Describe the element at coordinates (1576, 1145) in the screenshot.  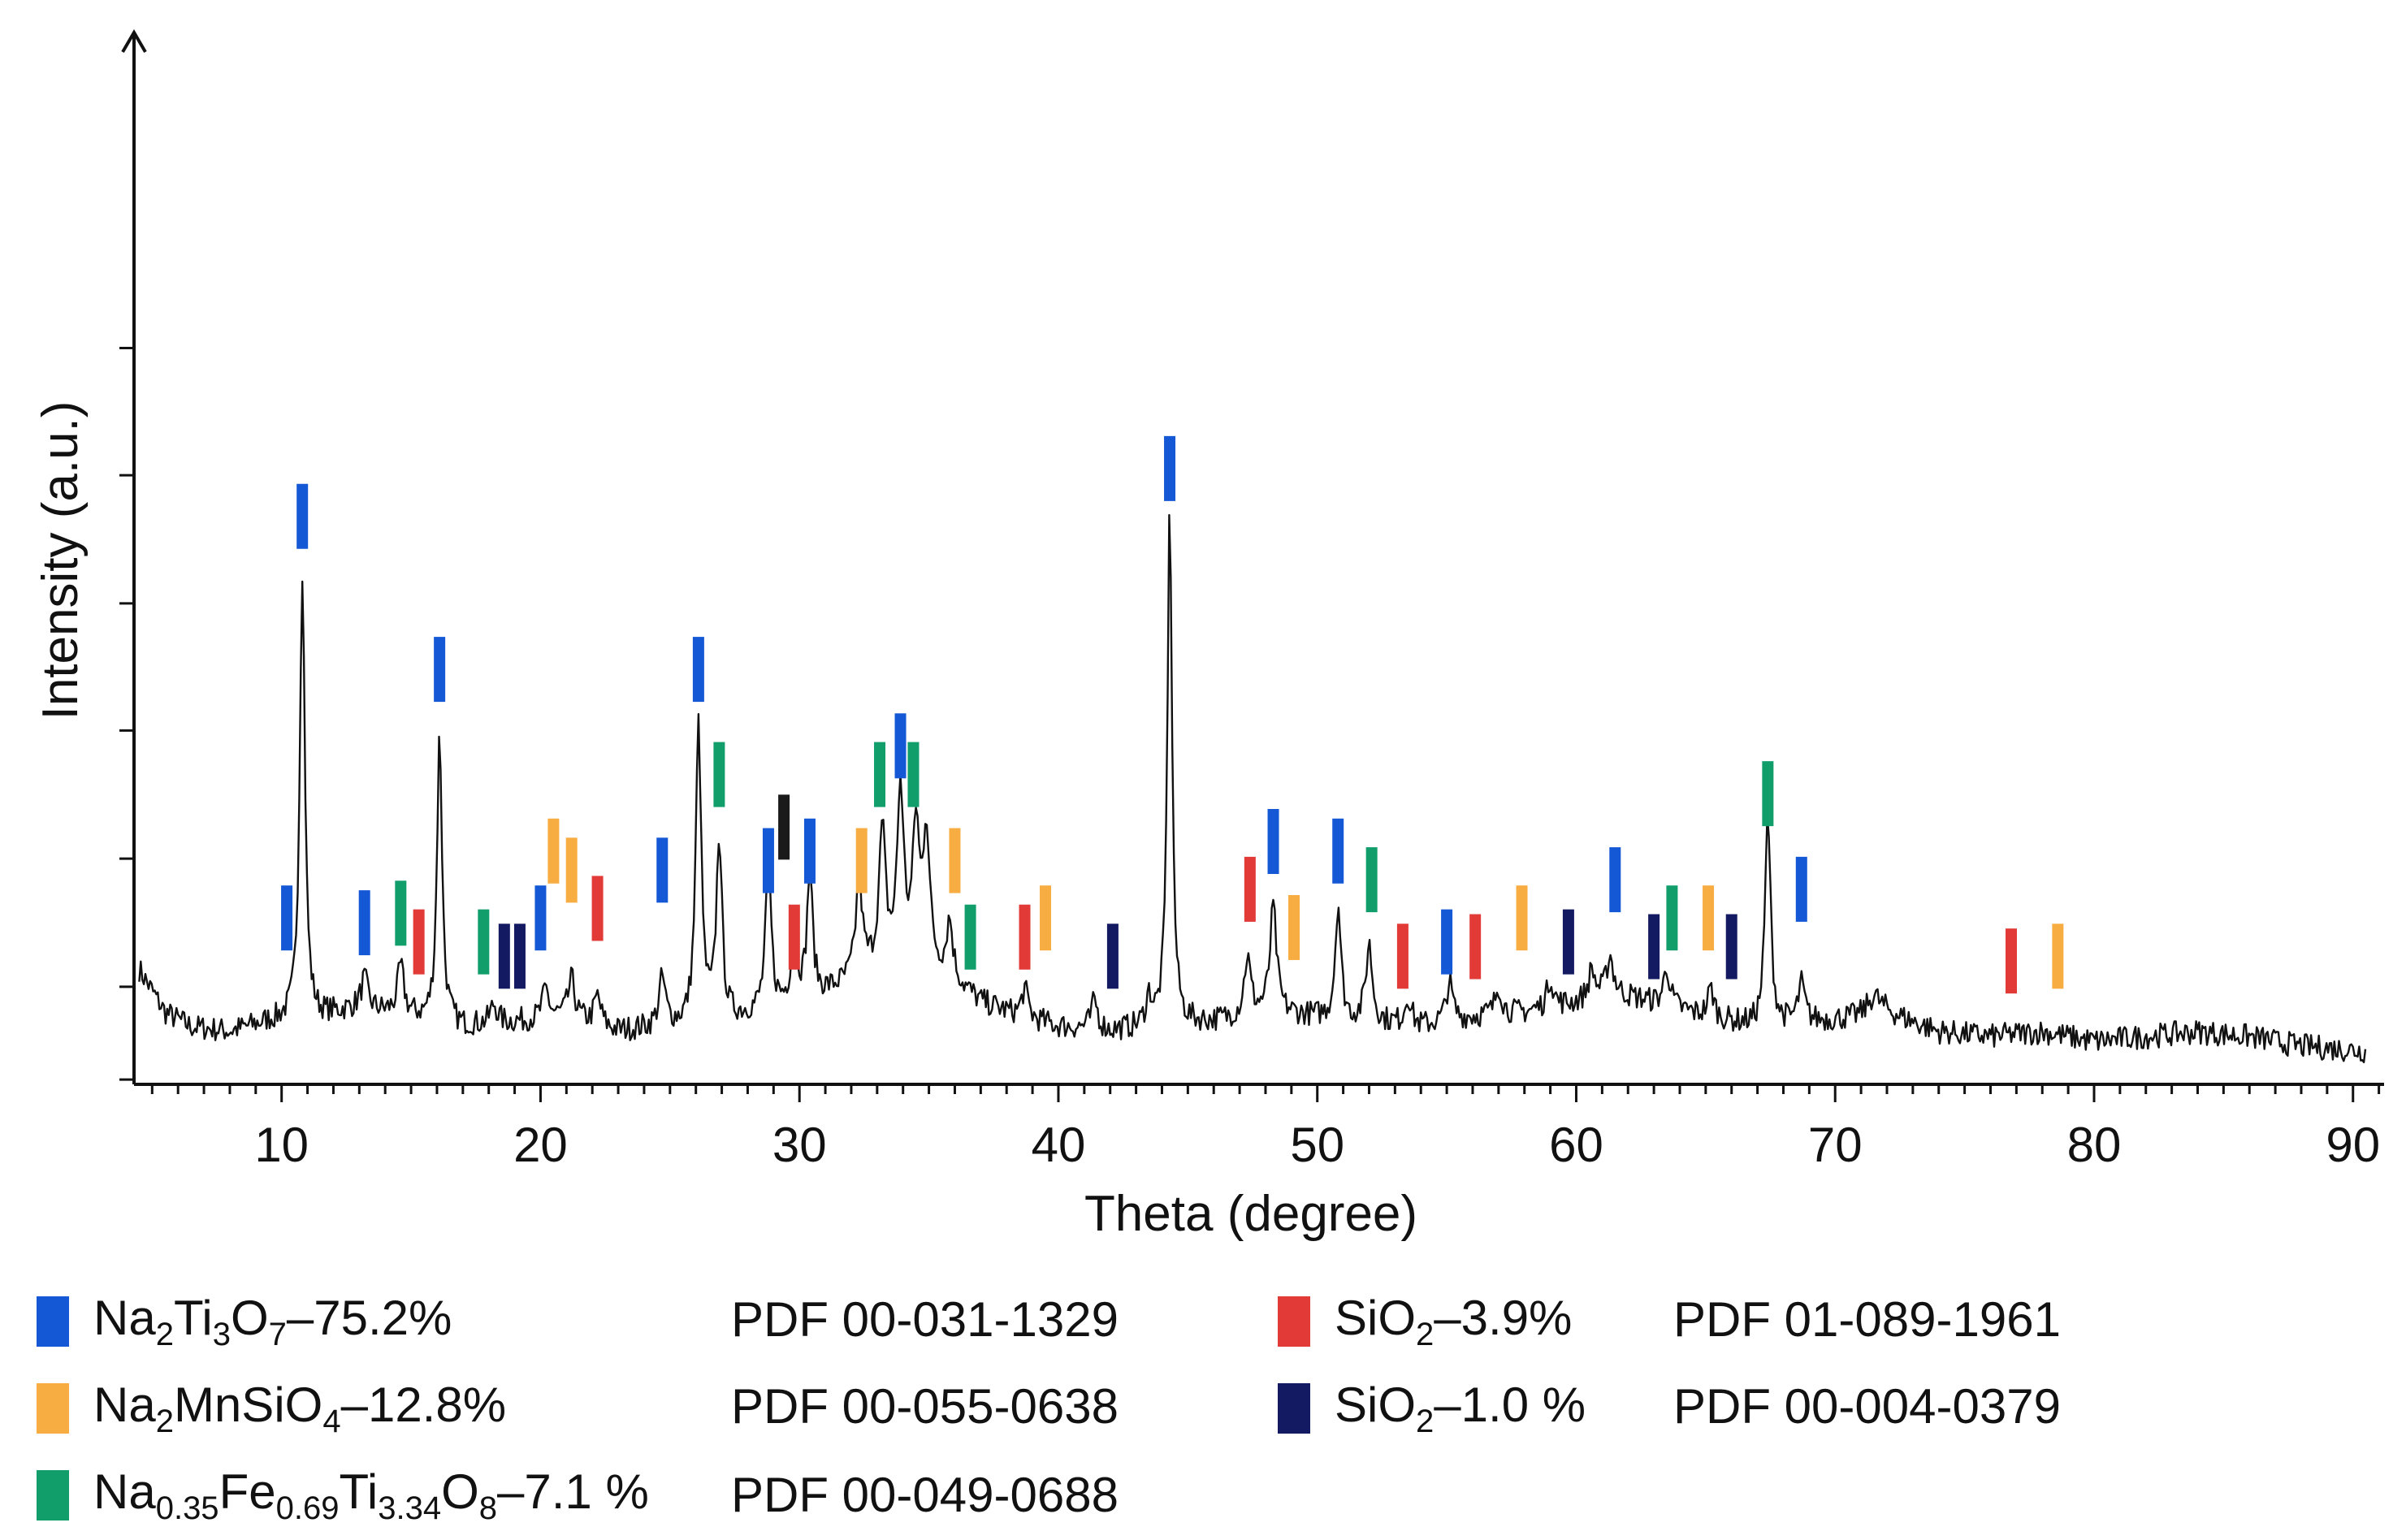
I see `x-tick-label: 60` at that location.